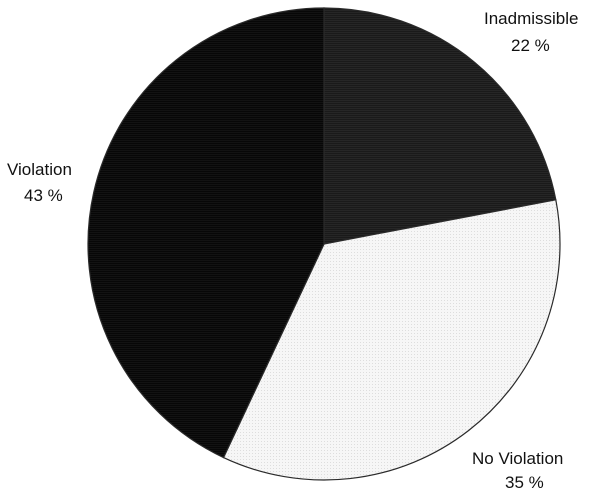  I want to click on slice-label-violation: Violation, so click(39, 169).